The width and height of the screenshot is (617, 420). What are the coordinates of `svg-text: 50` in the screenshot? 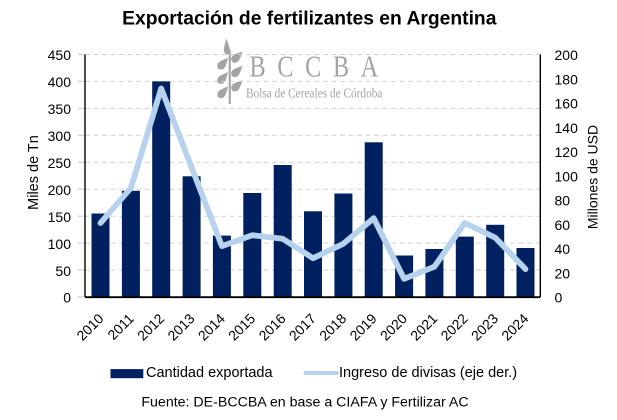 It's located at (63, 271).